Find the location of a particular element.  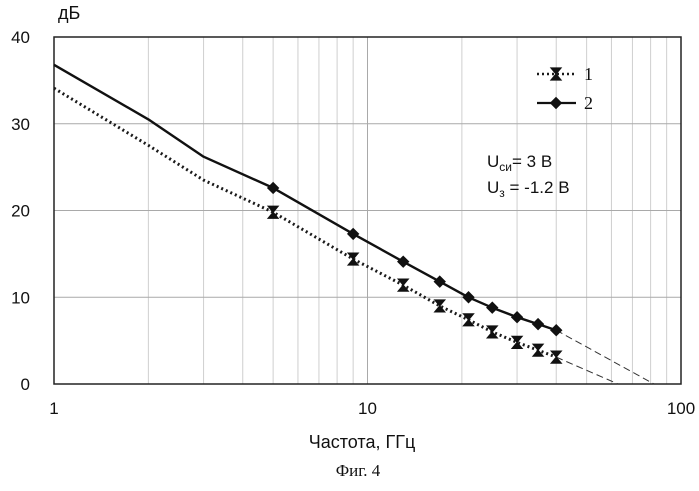

series-1-extrapolation is located at coordinates (587, 370).